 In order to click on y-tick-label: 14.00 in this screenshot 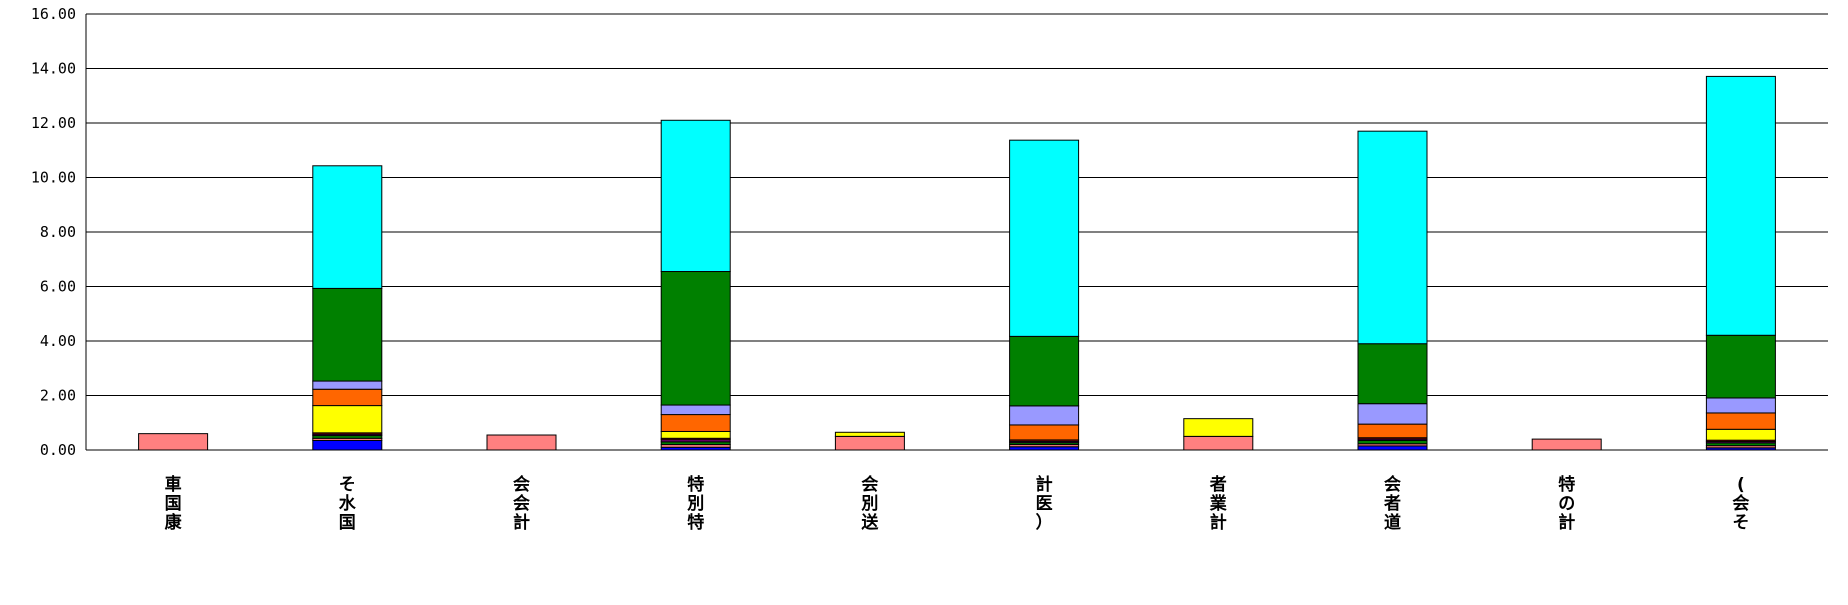, I will do `click(53, 69)`.